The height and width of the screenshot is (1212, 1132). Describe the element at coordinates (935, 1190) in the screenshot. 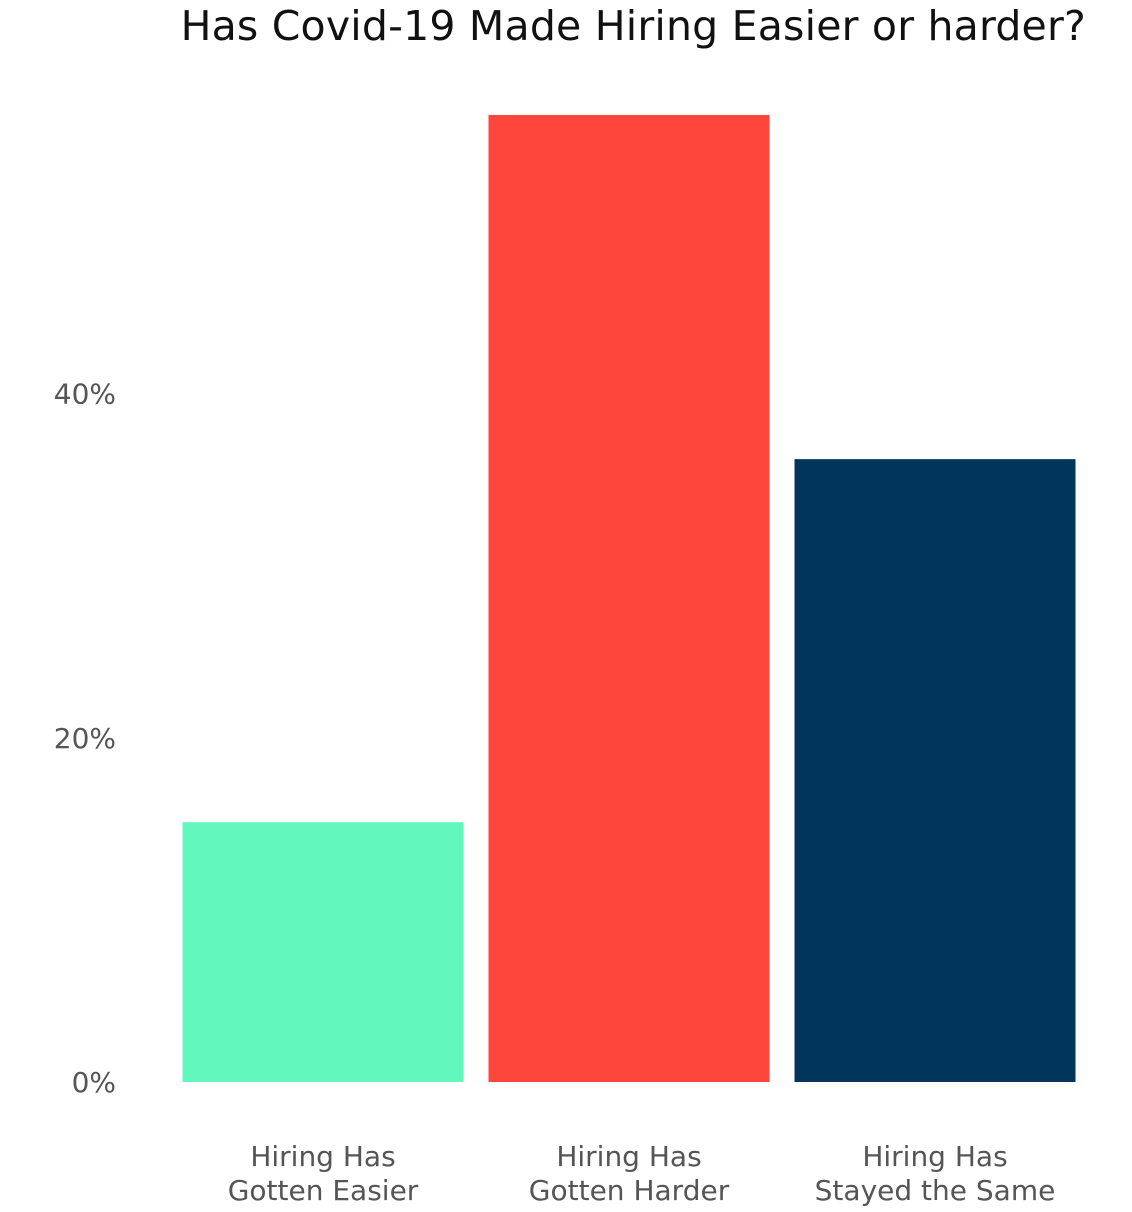

I see `x-tick-label-line: Stayed the Same` at that location.